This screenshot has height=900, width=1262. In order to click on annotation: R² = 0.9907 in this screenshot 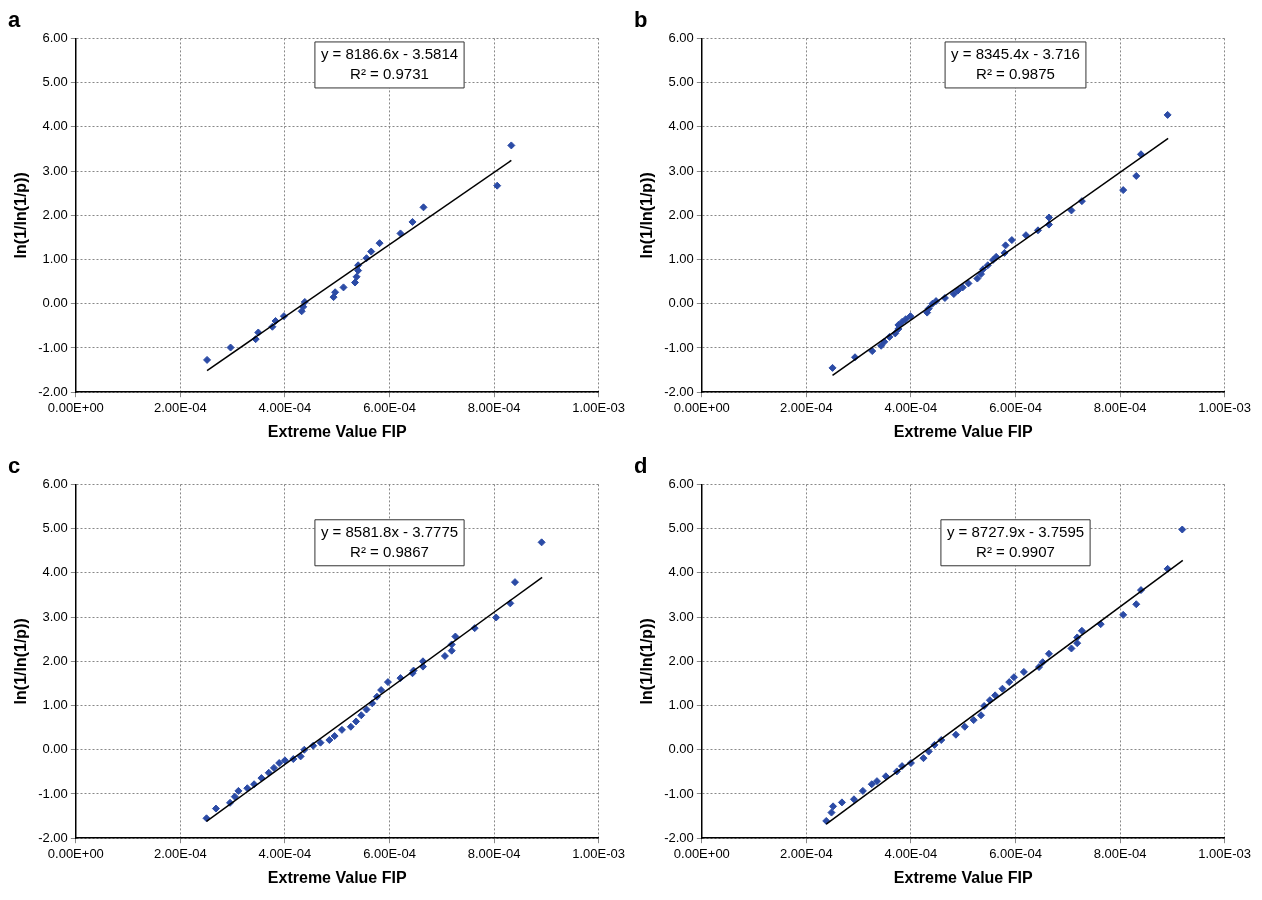, I will do `click(1015, 551)`.